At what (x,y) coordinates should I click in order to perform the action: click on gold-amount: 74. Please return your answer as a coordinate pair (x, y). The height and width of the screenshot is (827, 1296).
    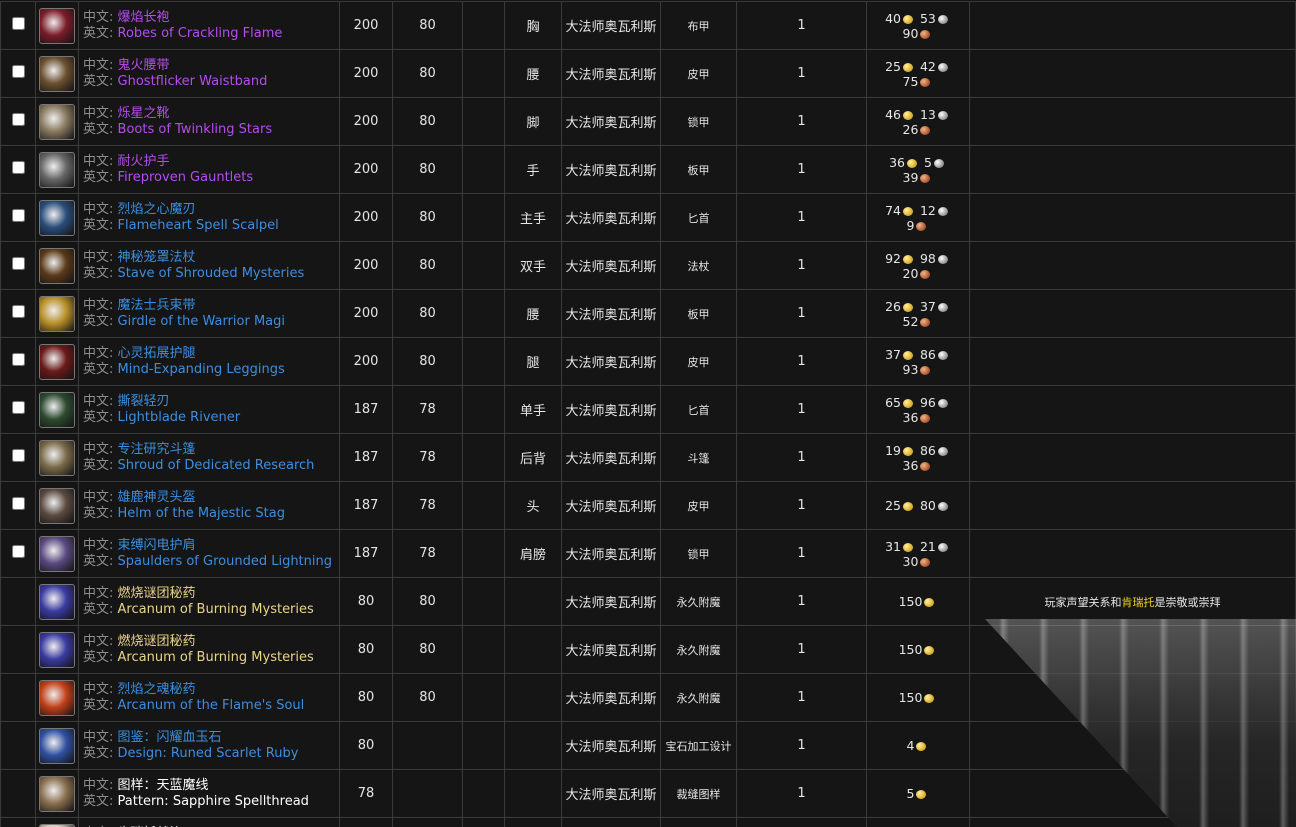
    Looking at the image, I should click on (893, 210).